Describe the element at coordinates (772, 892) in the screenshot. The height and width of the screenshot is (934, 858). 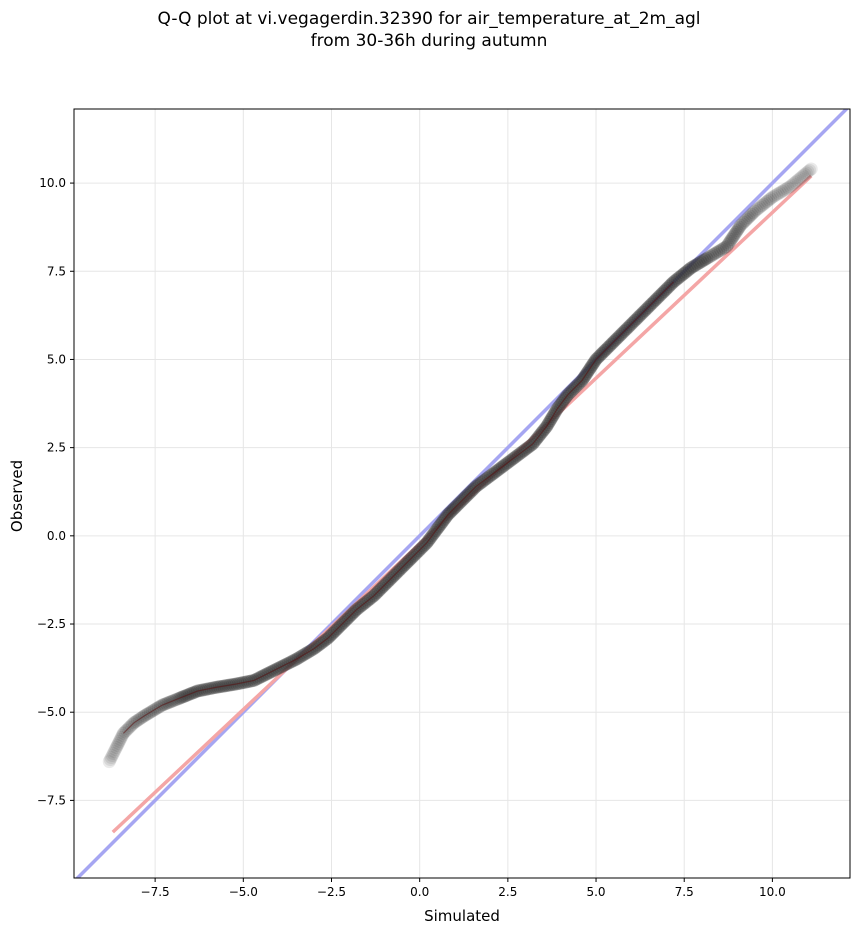
I see `x-tick-label: 10.0` at that location.